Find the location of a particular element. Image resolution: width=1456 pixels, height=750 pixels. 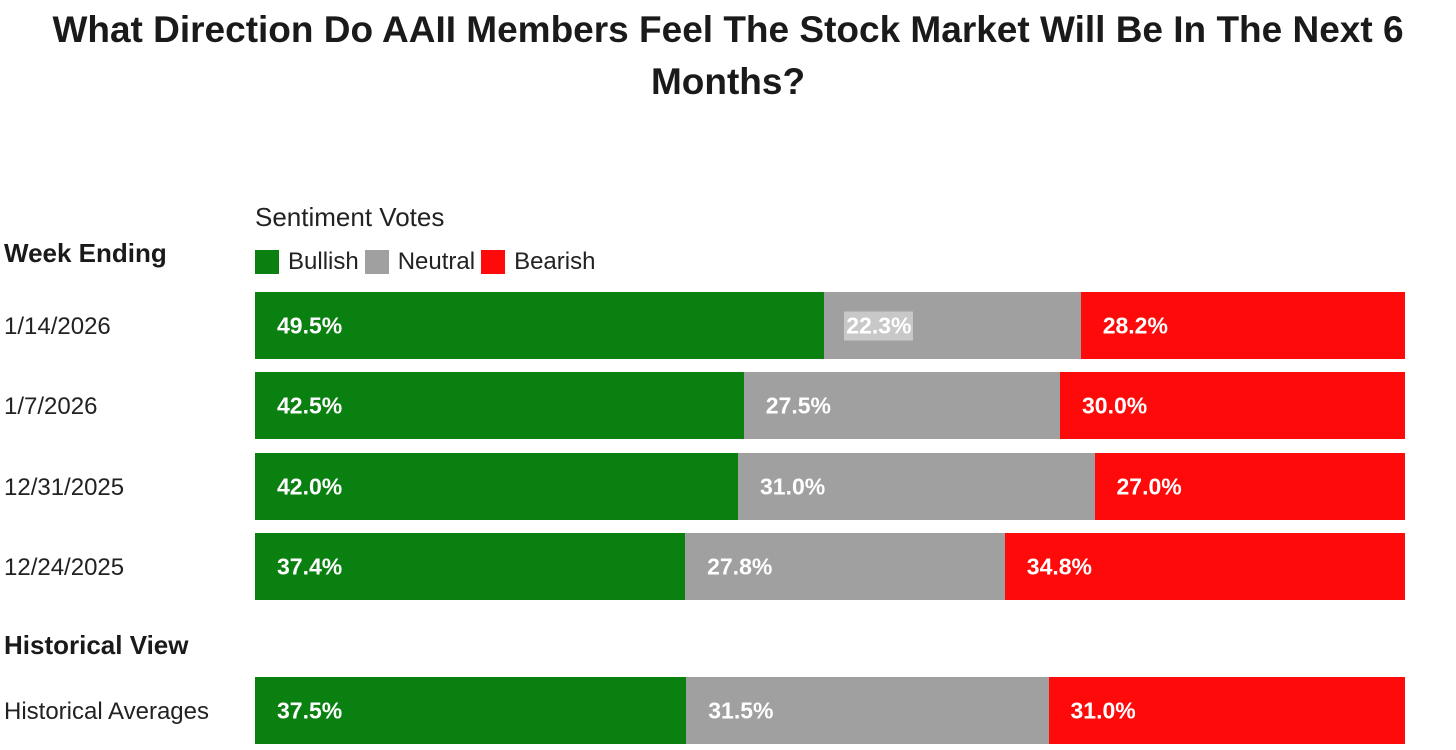

bar-segment-bullish: 49.5% is located at coordinates (540, 325).